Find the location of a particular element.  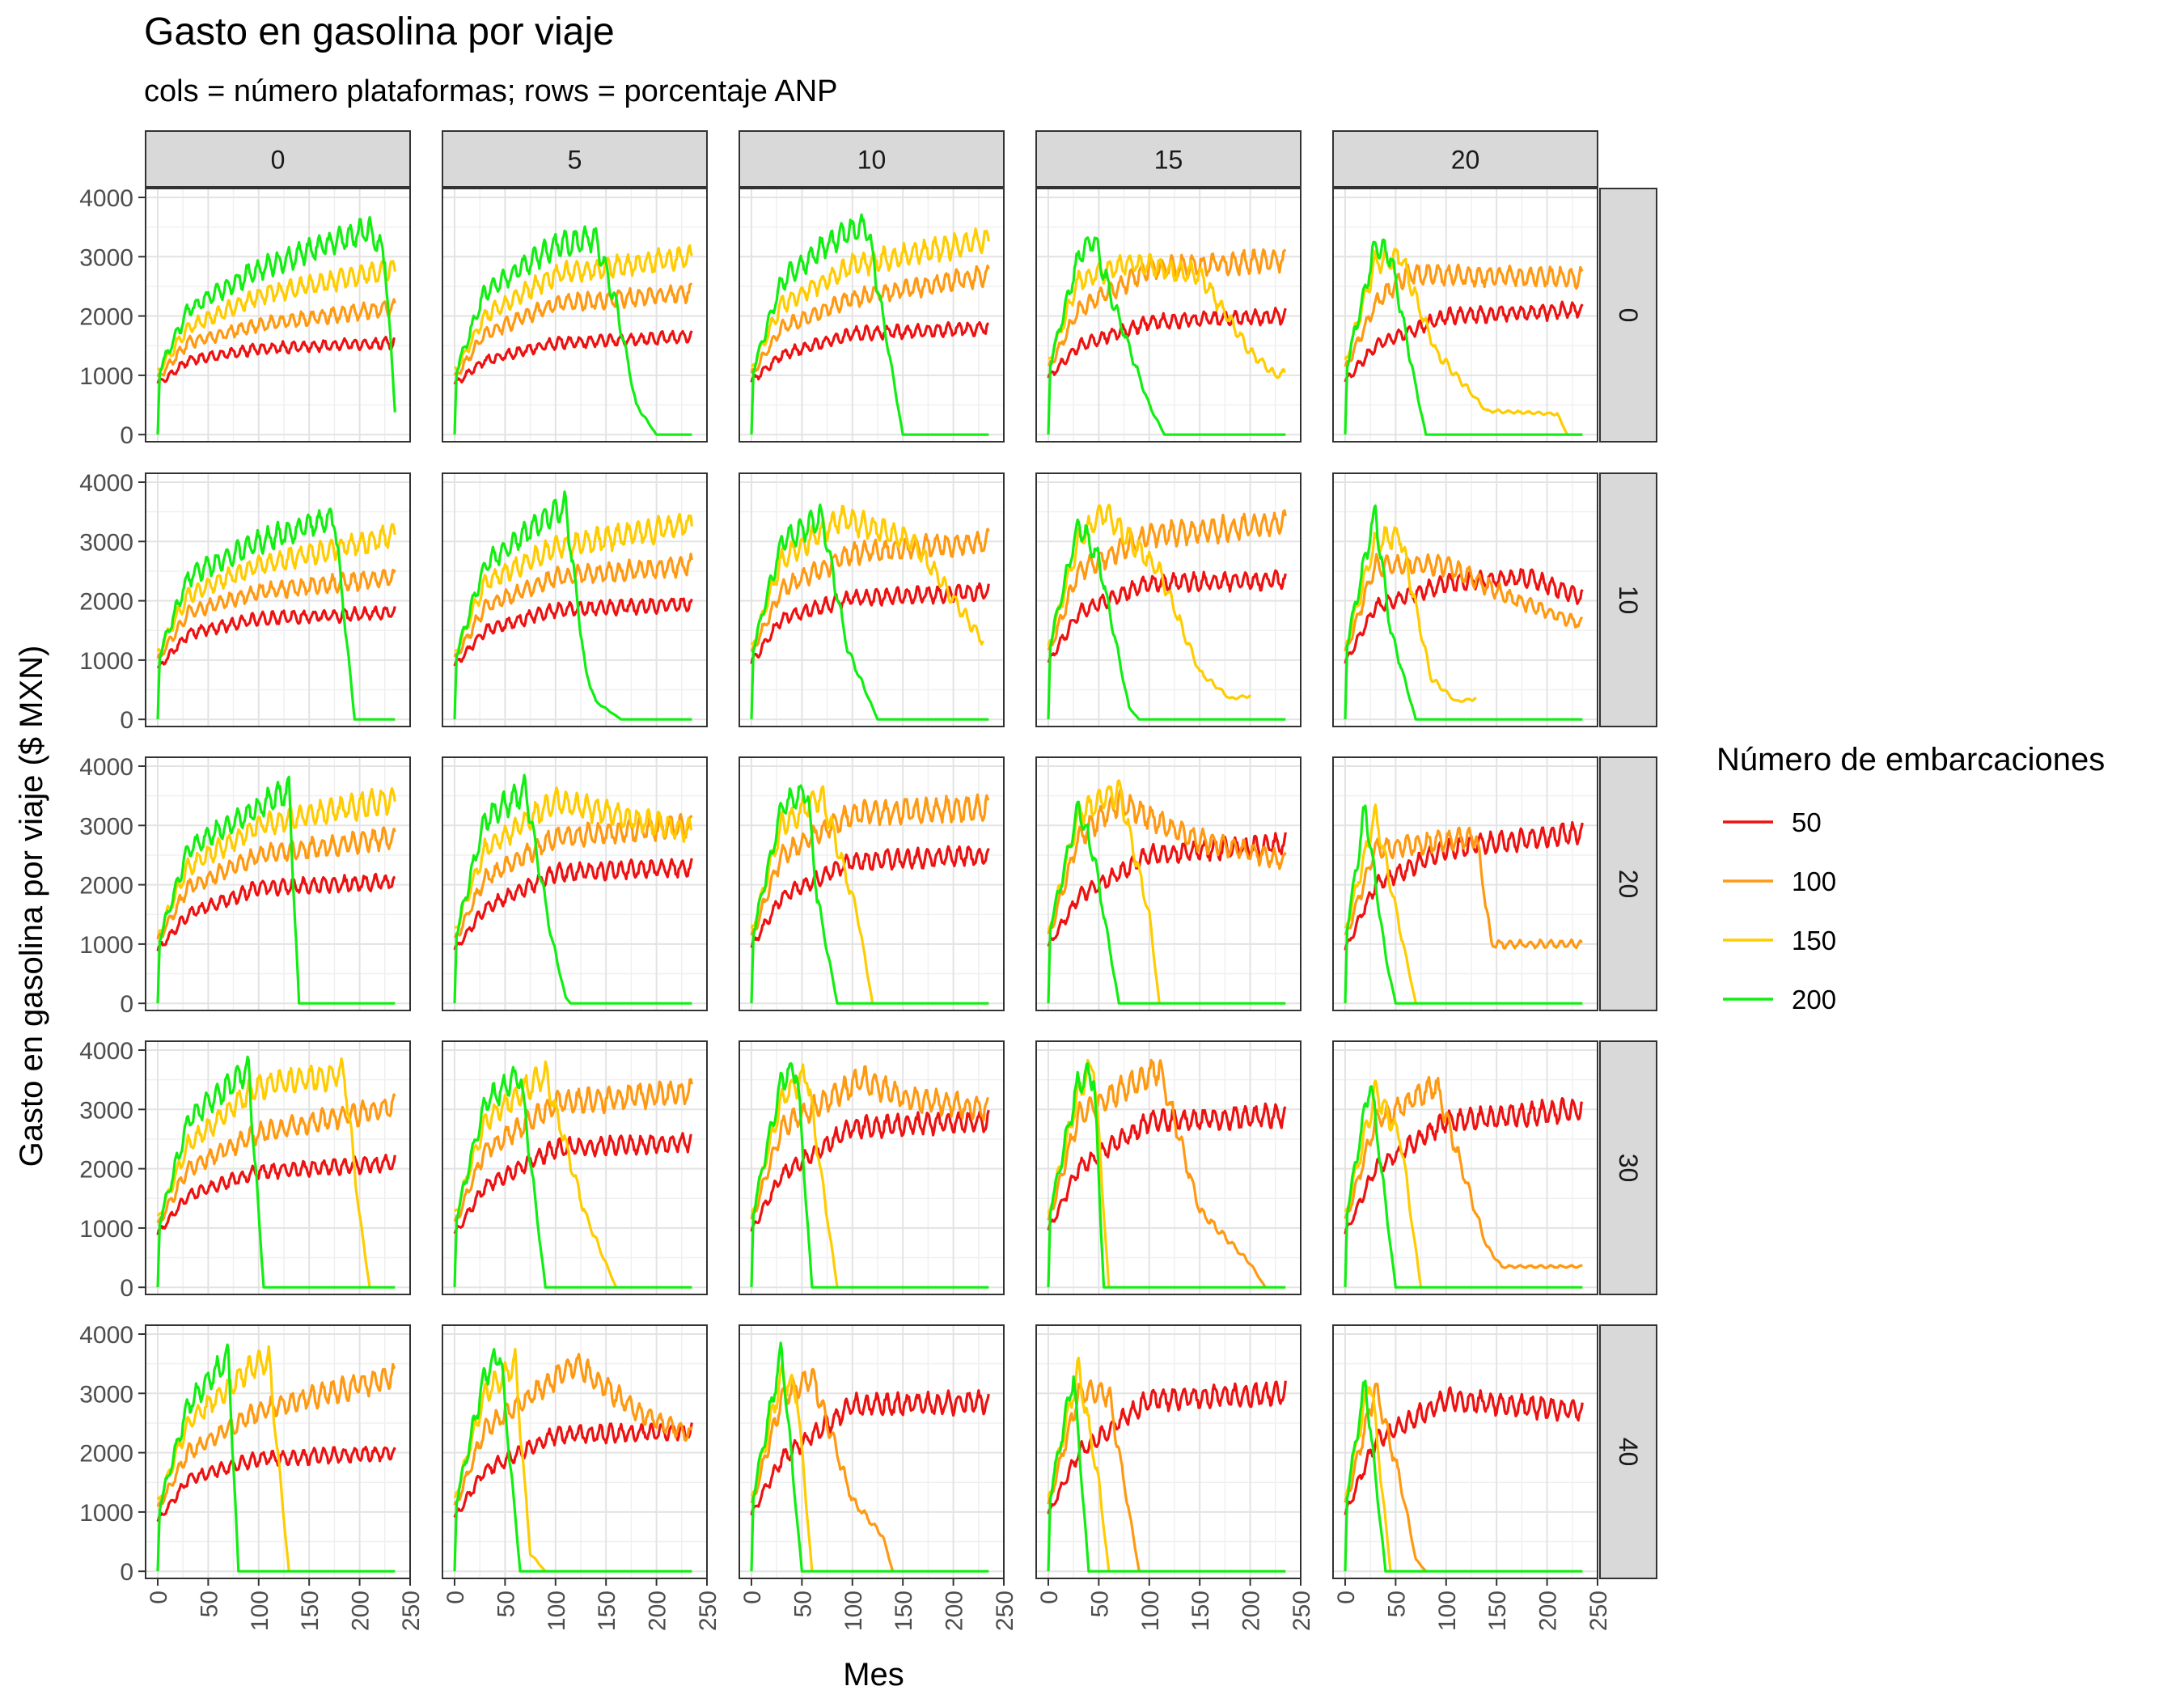

panel-row30-col20 is located at coordinates (1465, 1167).